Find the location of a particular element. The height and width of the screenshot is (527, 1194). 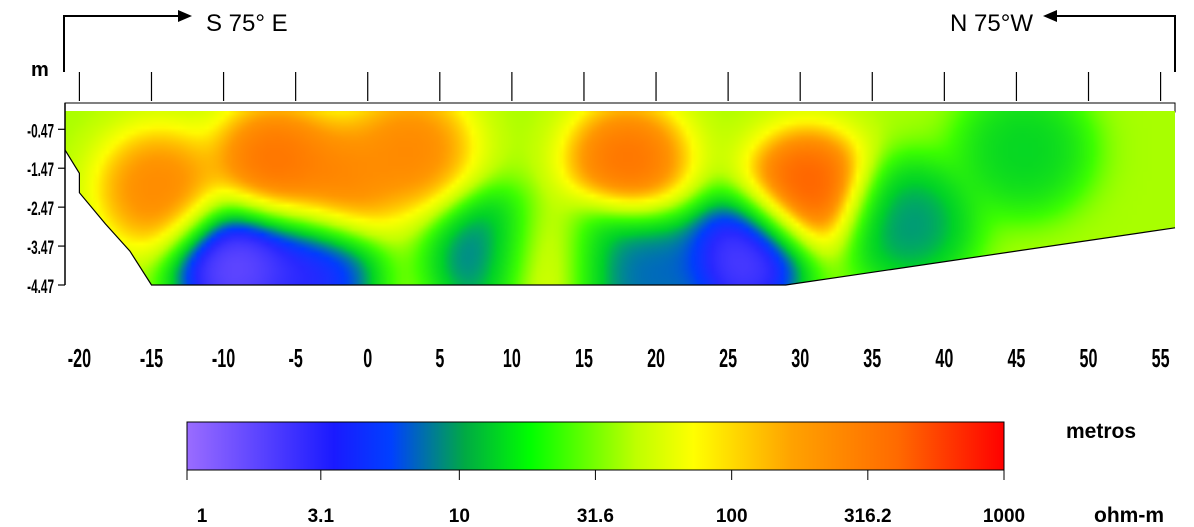

x-tick-label: 15 is located at coordinates (584, 358).